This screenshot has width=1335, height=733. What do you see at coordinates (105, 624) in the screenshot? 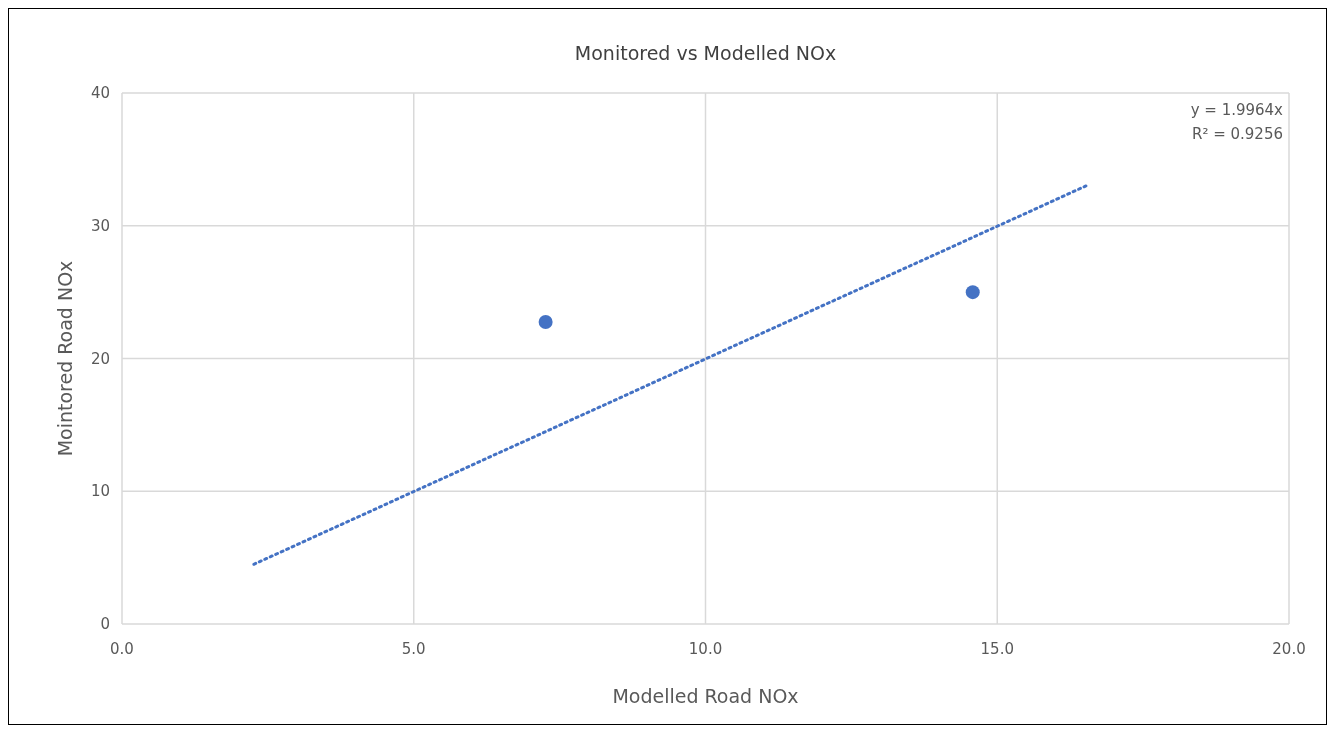
I see `y-tick-label: 0` at bounding box center [105, 624].